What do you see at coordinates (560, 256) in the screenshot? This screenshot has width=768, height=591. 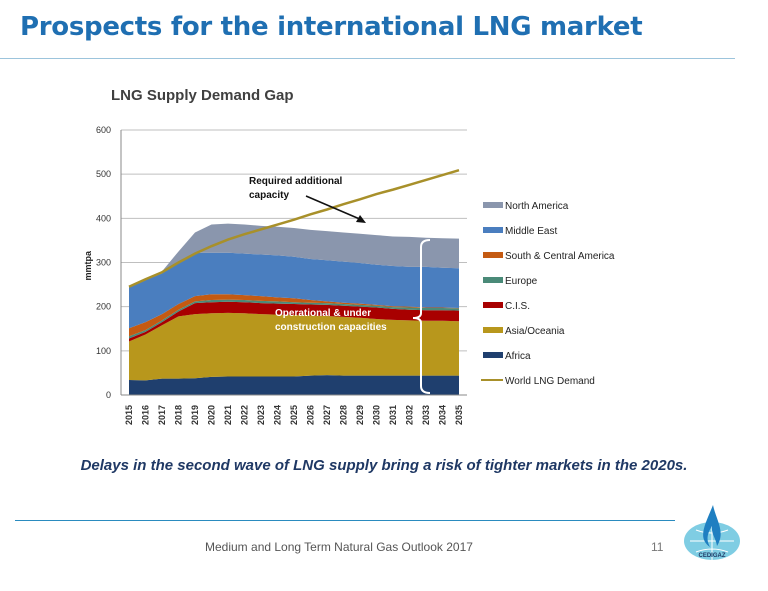 I see `legend-label: South & Central America` at bounding box center [560, 256].